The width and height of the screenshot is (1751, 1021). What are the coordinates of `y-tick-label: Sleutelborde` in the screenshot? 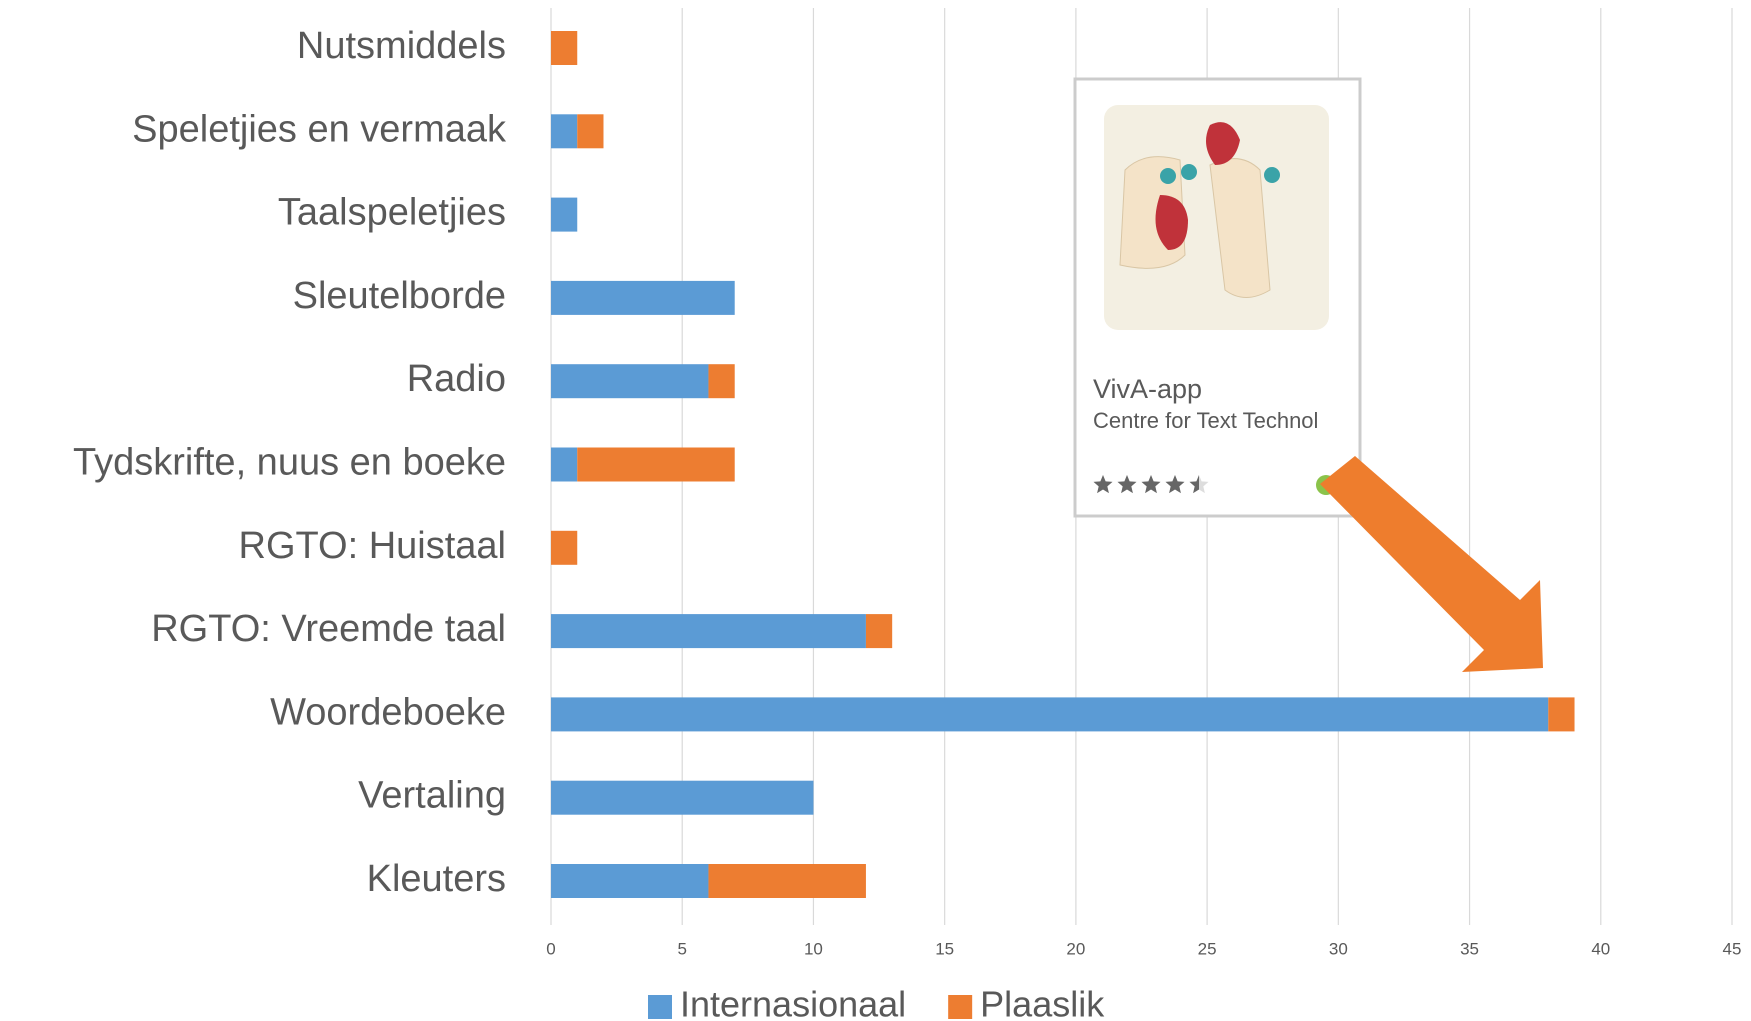 It's located at (399, 296).